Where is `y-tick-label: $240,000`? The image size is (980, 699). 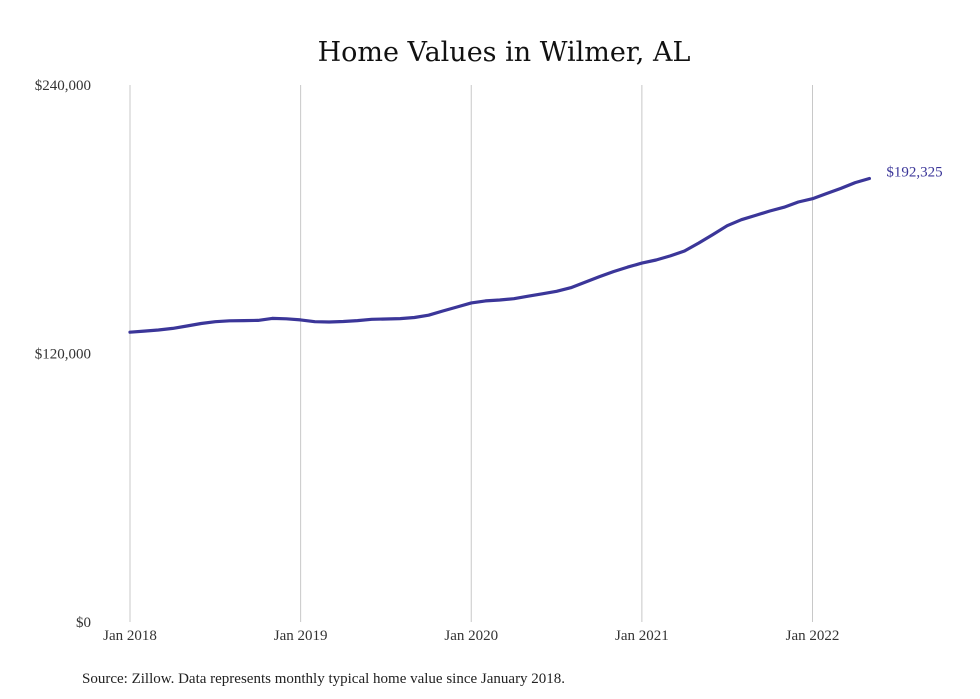
y-tick-label: $240,000 is located at coordinates (63, 86).